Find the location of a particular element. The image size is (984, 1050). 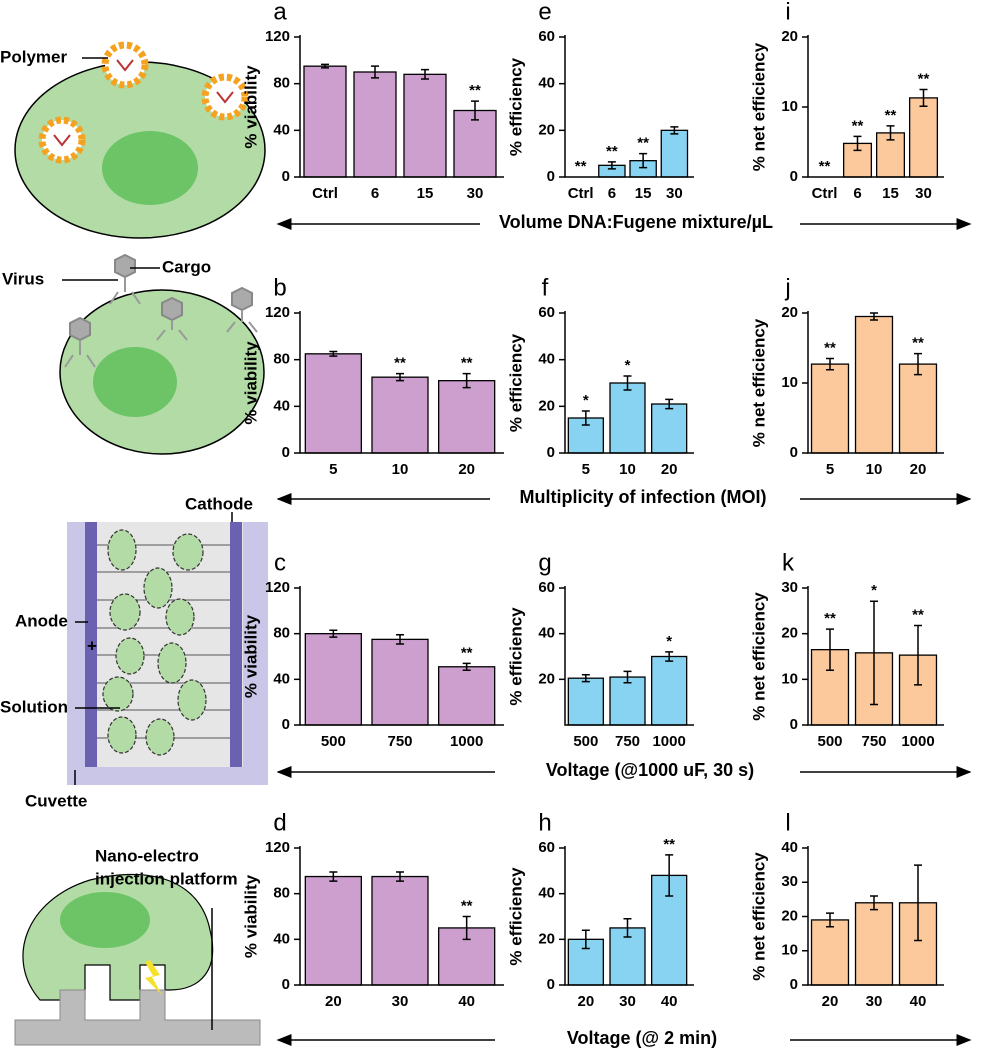

x-tick-label: 750 is located at coordinates (873, 741).